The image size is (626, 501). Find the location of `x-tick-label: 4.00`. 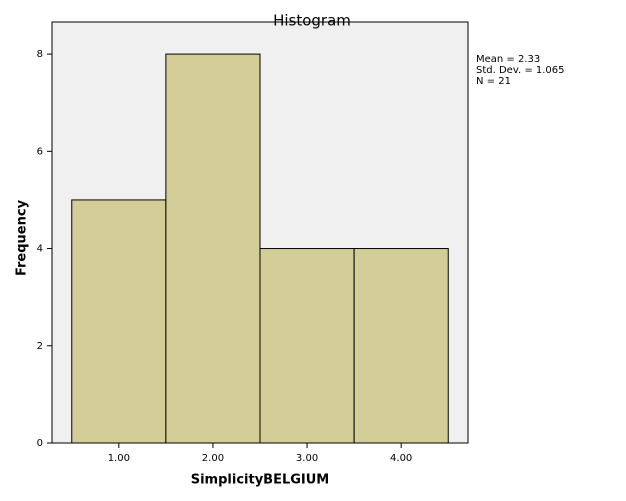

x-tick-label: 4.00 is located at coordinates (401, 458).